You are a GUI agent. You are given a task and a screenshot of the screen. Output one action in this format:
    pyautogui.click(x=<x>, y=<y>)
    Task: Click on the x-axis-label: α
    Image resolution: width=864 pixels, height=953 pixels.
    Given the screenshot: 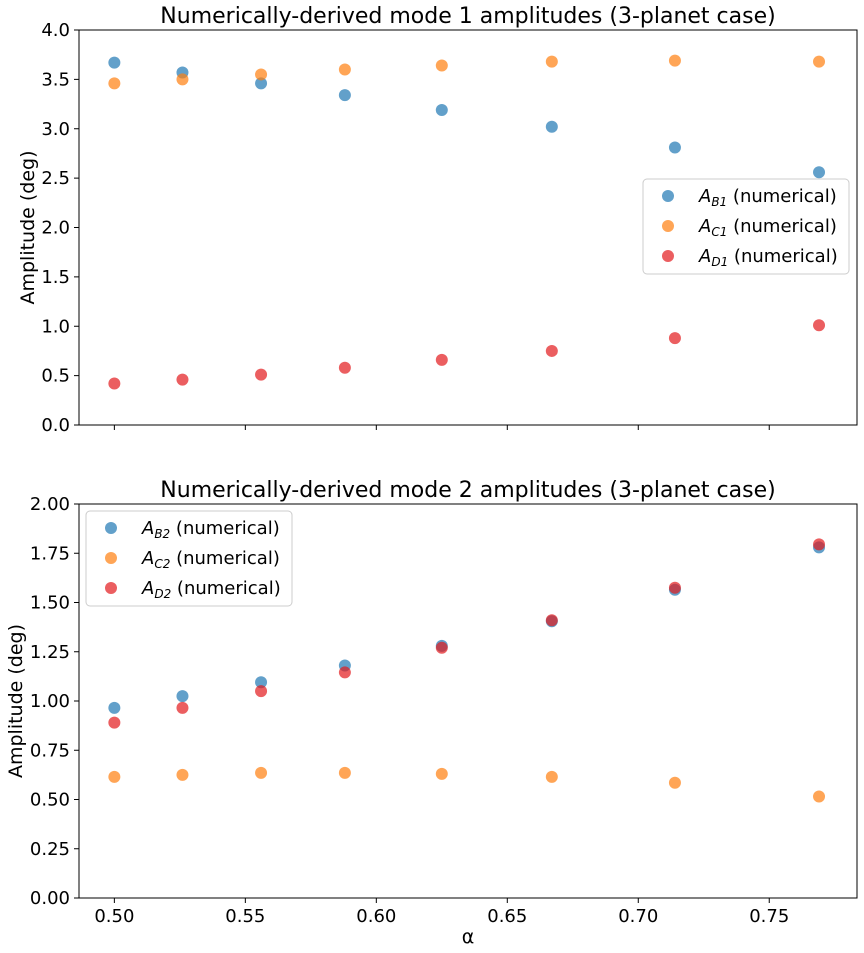 What is the action you would take?
    pyautogui.click(x=468, y=937)
    